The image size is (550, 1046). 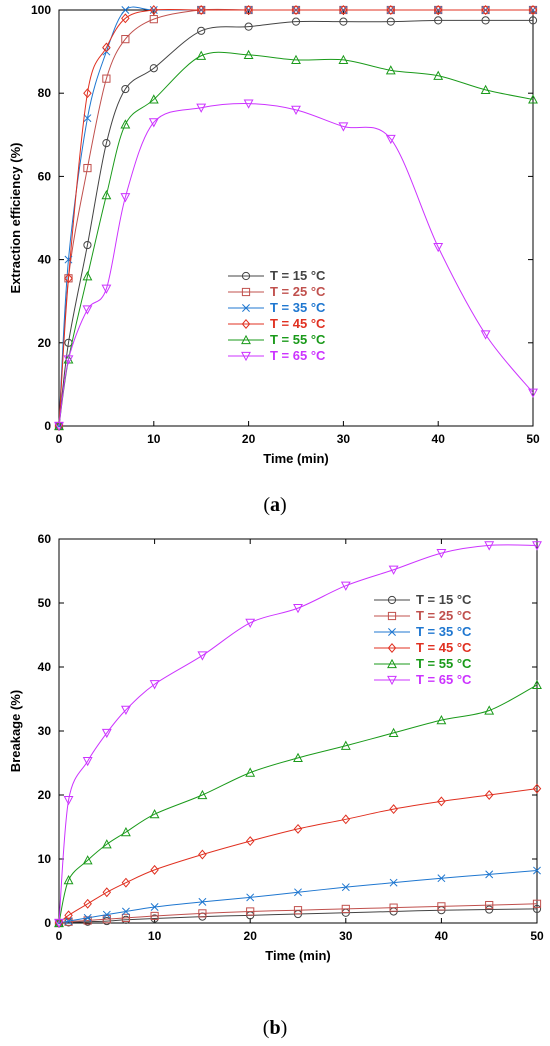 I want to click on series-line, so click(x=298, y=897).